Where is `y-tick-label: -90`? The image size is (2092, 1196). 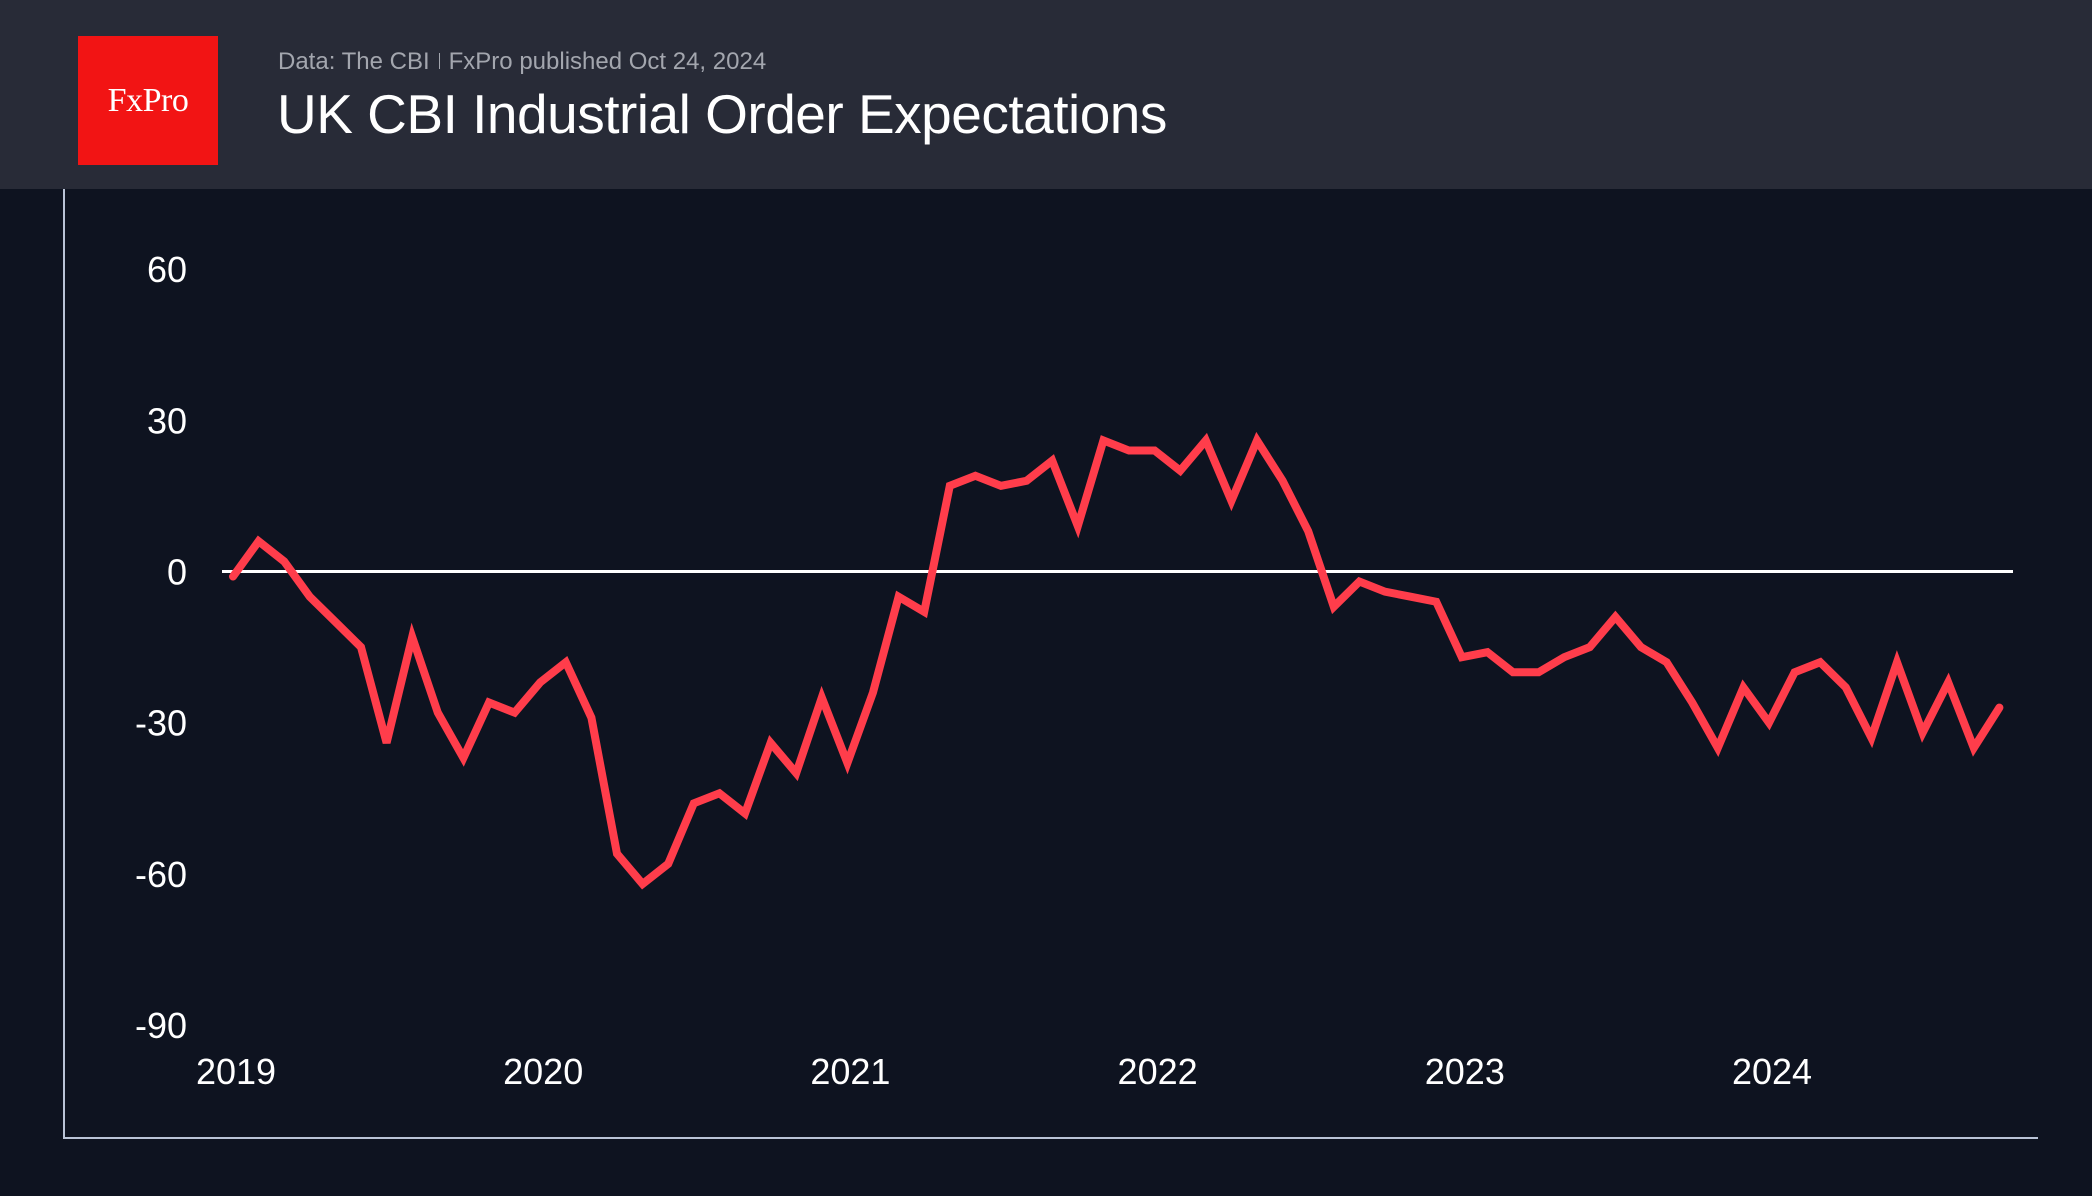 y-tick-label: -90 is located at coordinates (161, 1025).